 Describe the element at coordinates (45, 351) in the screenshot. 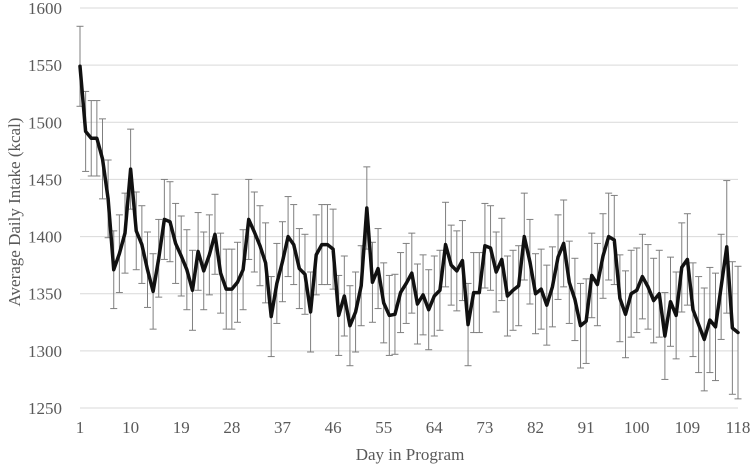

I see `y-tick-label: 1300` at that location.